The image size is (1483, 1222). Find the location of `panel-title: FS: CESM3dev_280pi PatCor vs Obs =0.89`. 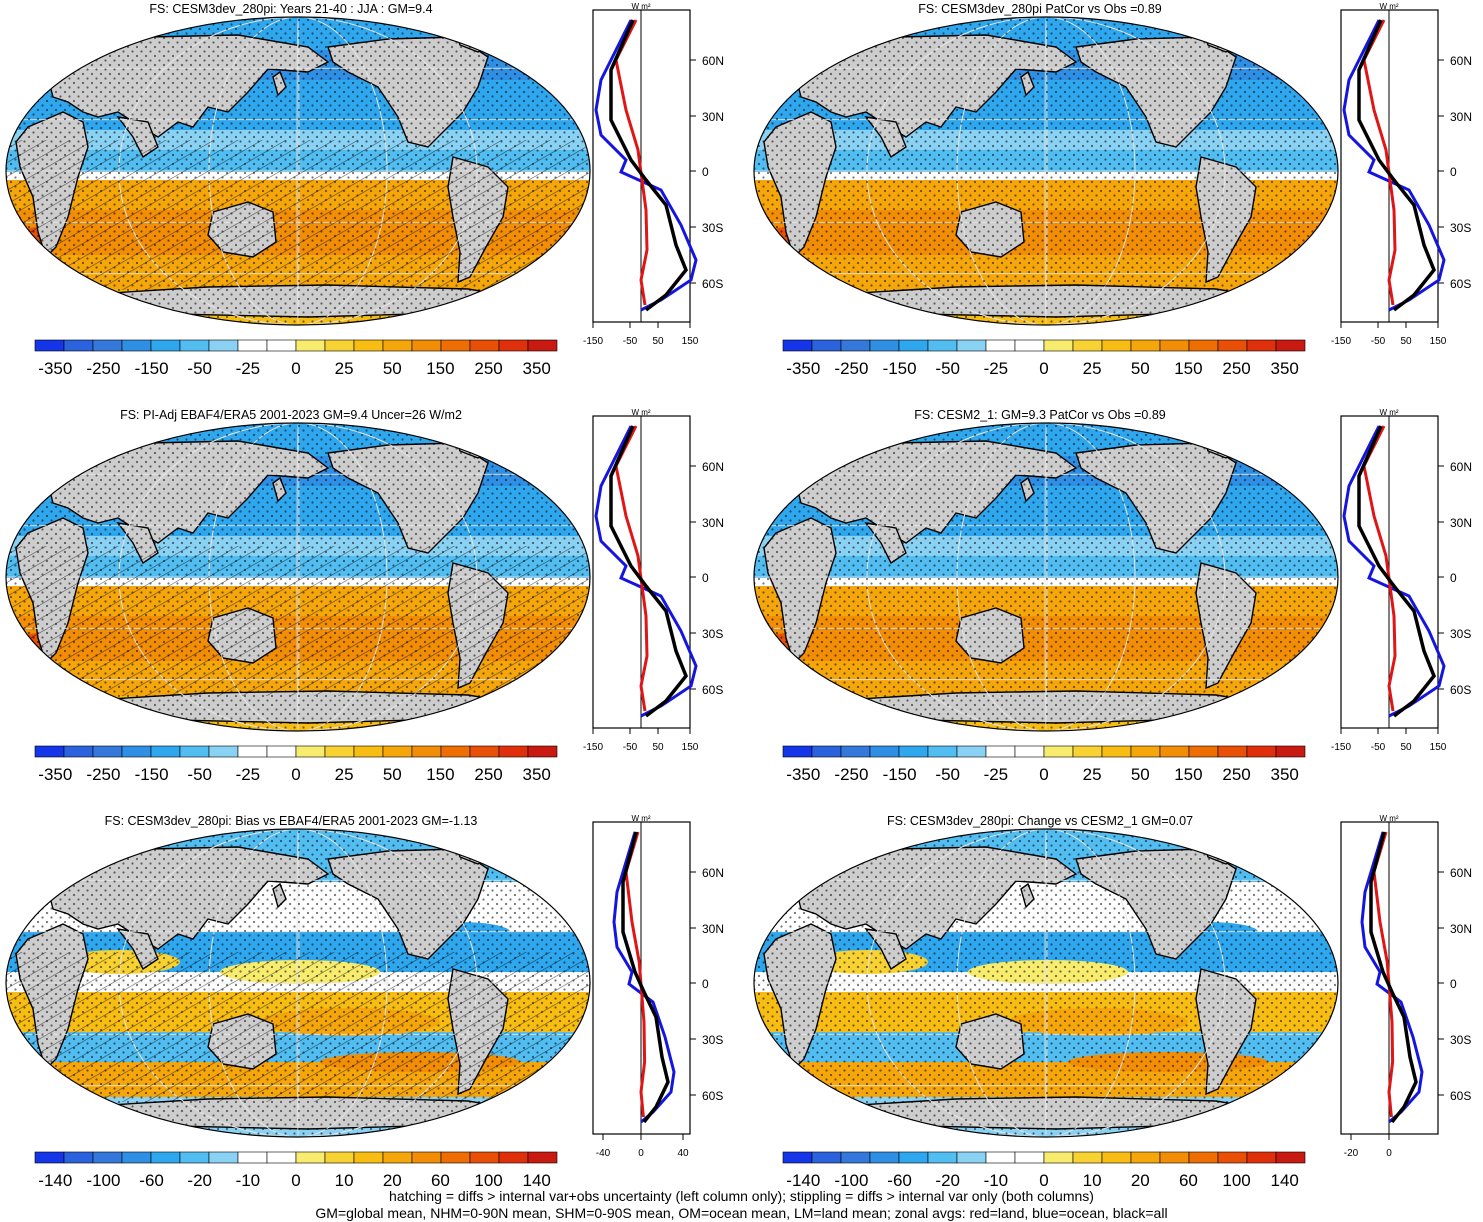

panel-title: FS: CESM3dev_280pi PatCor vs Obs =0.89 is located at coordinates (1040, 9).